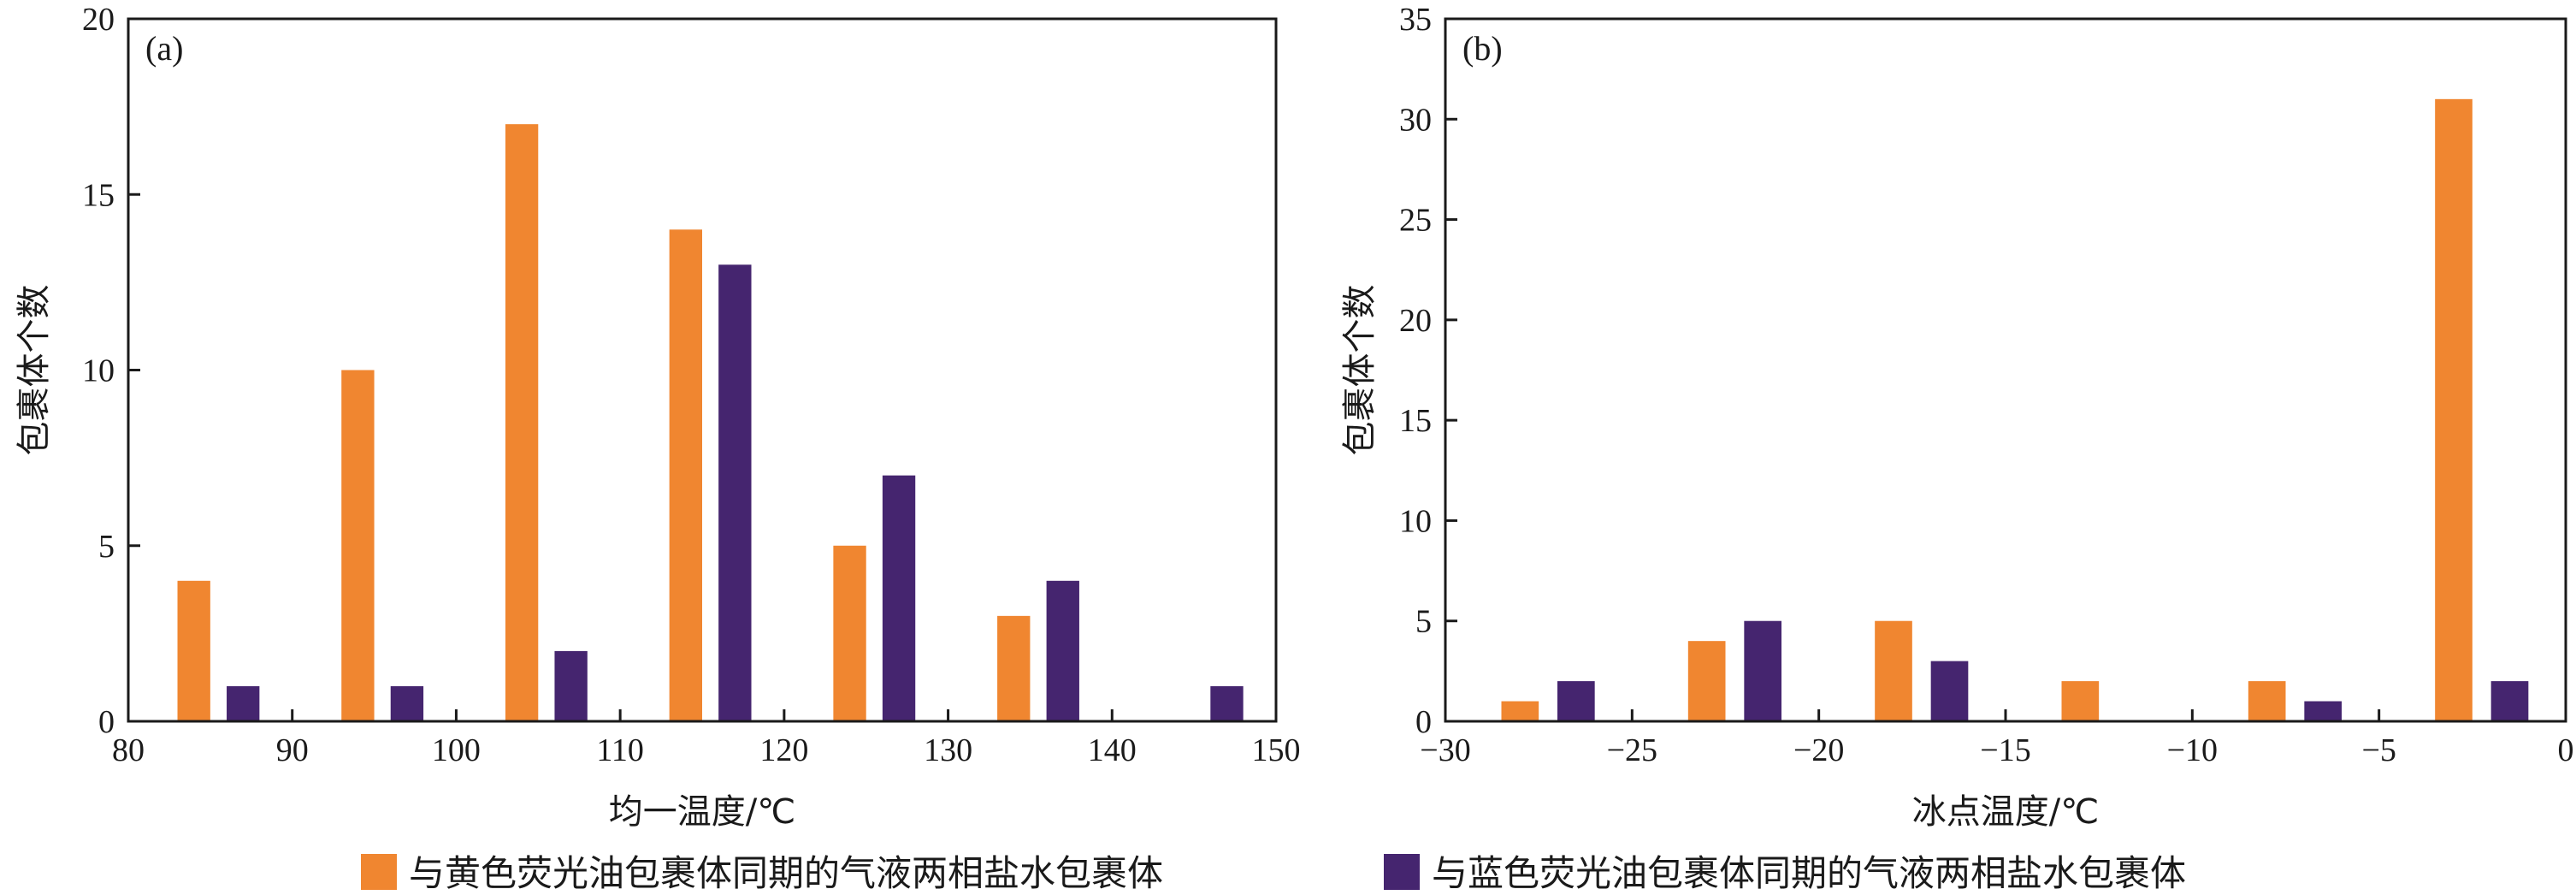 This screenshot has height=895, width=2576. Describe the element at coordinates (1415, 120) in the screenshot. I see `y-tick-label-b-6: 30` at that location.